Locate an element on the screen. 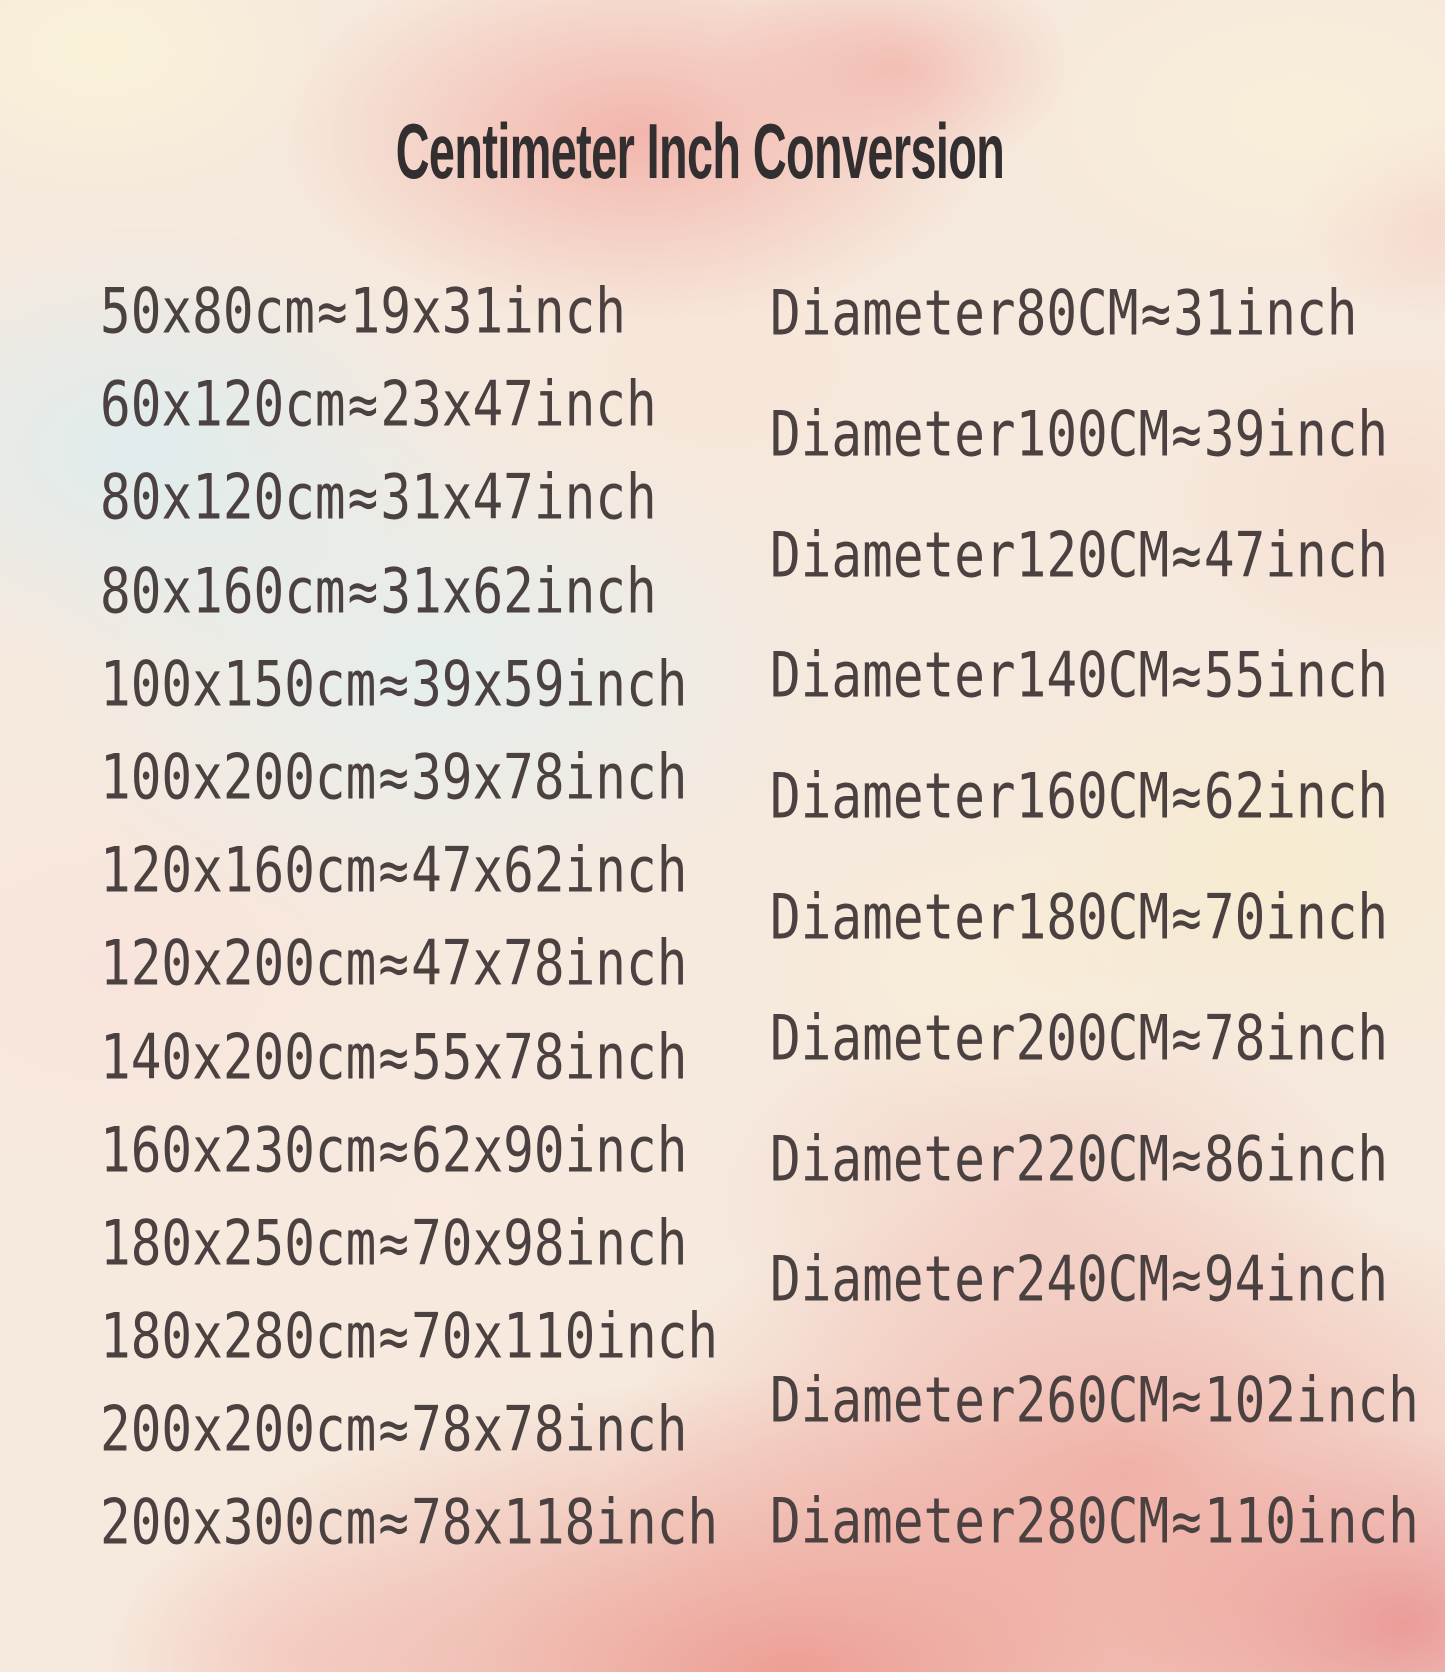 Image resolution: width=1445 pixels, height=1672 pixels. size-conversion-row: 140x200cm ≈55x78inch is located at coordinates (409, 1058).